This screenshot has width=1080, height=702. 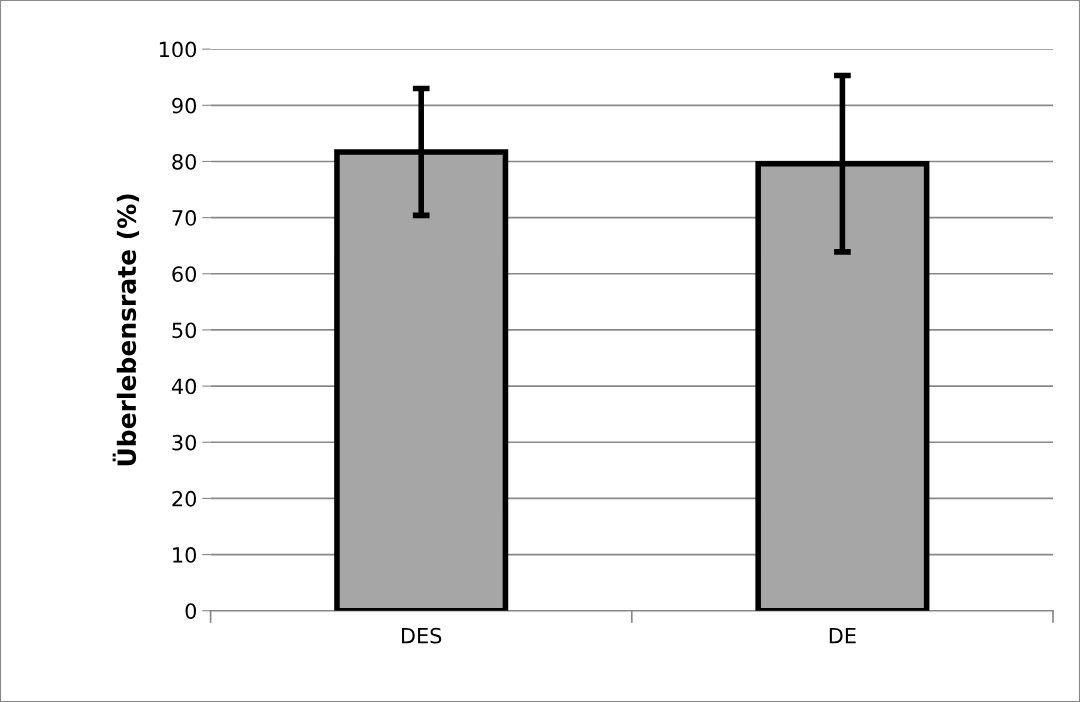 I want to click on y-tick-label: 30, so click(x=184, y=442).